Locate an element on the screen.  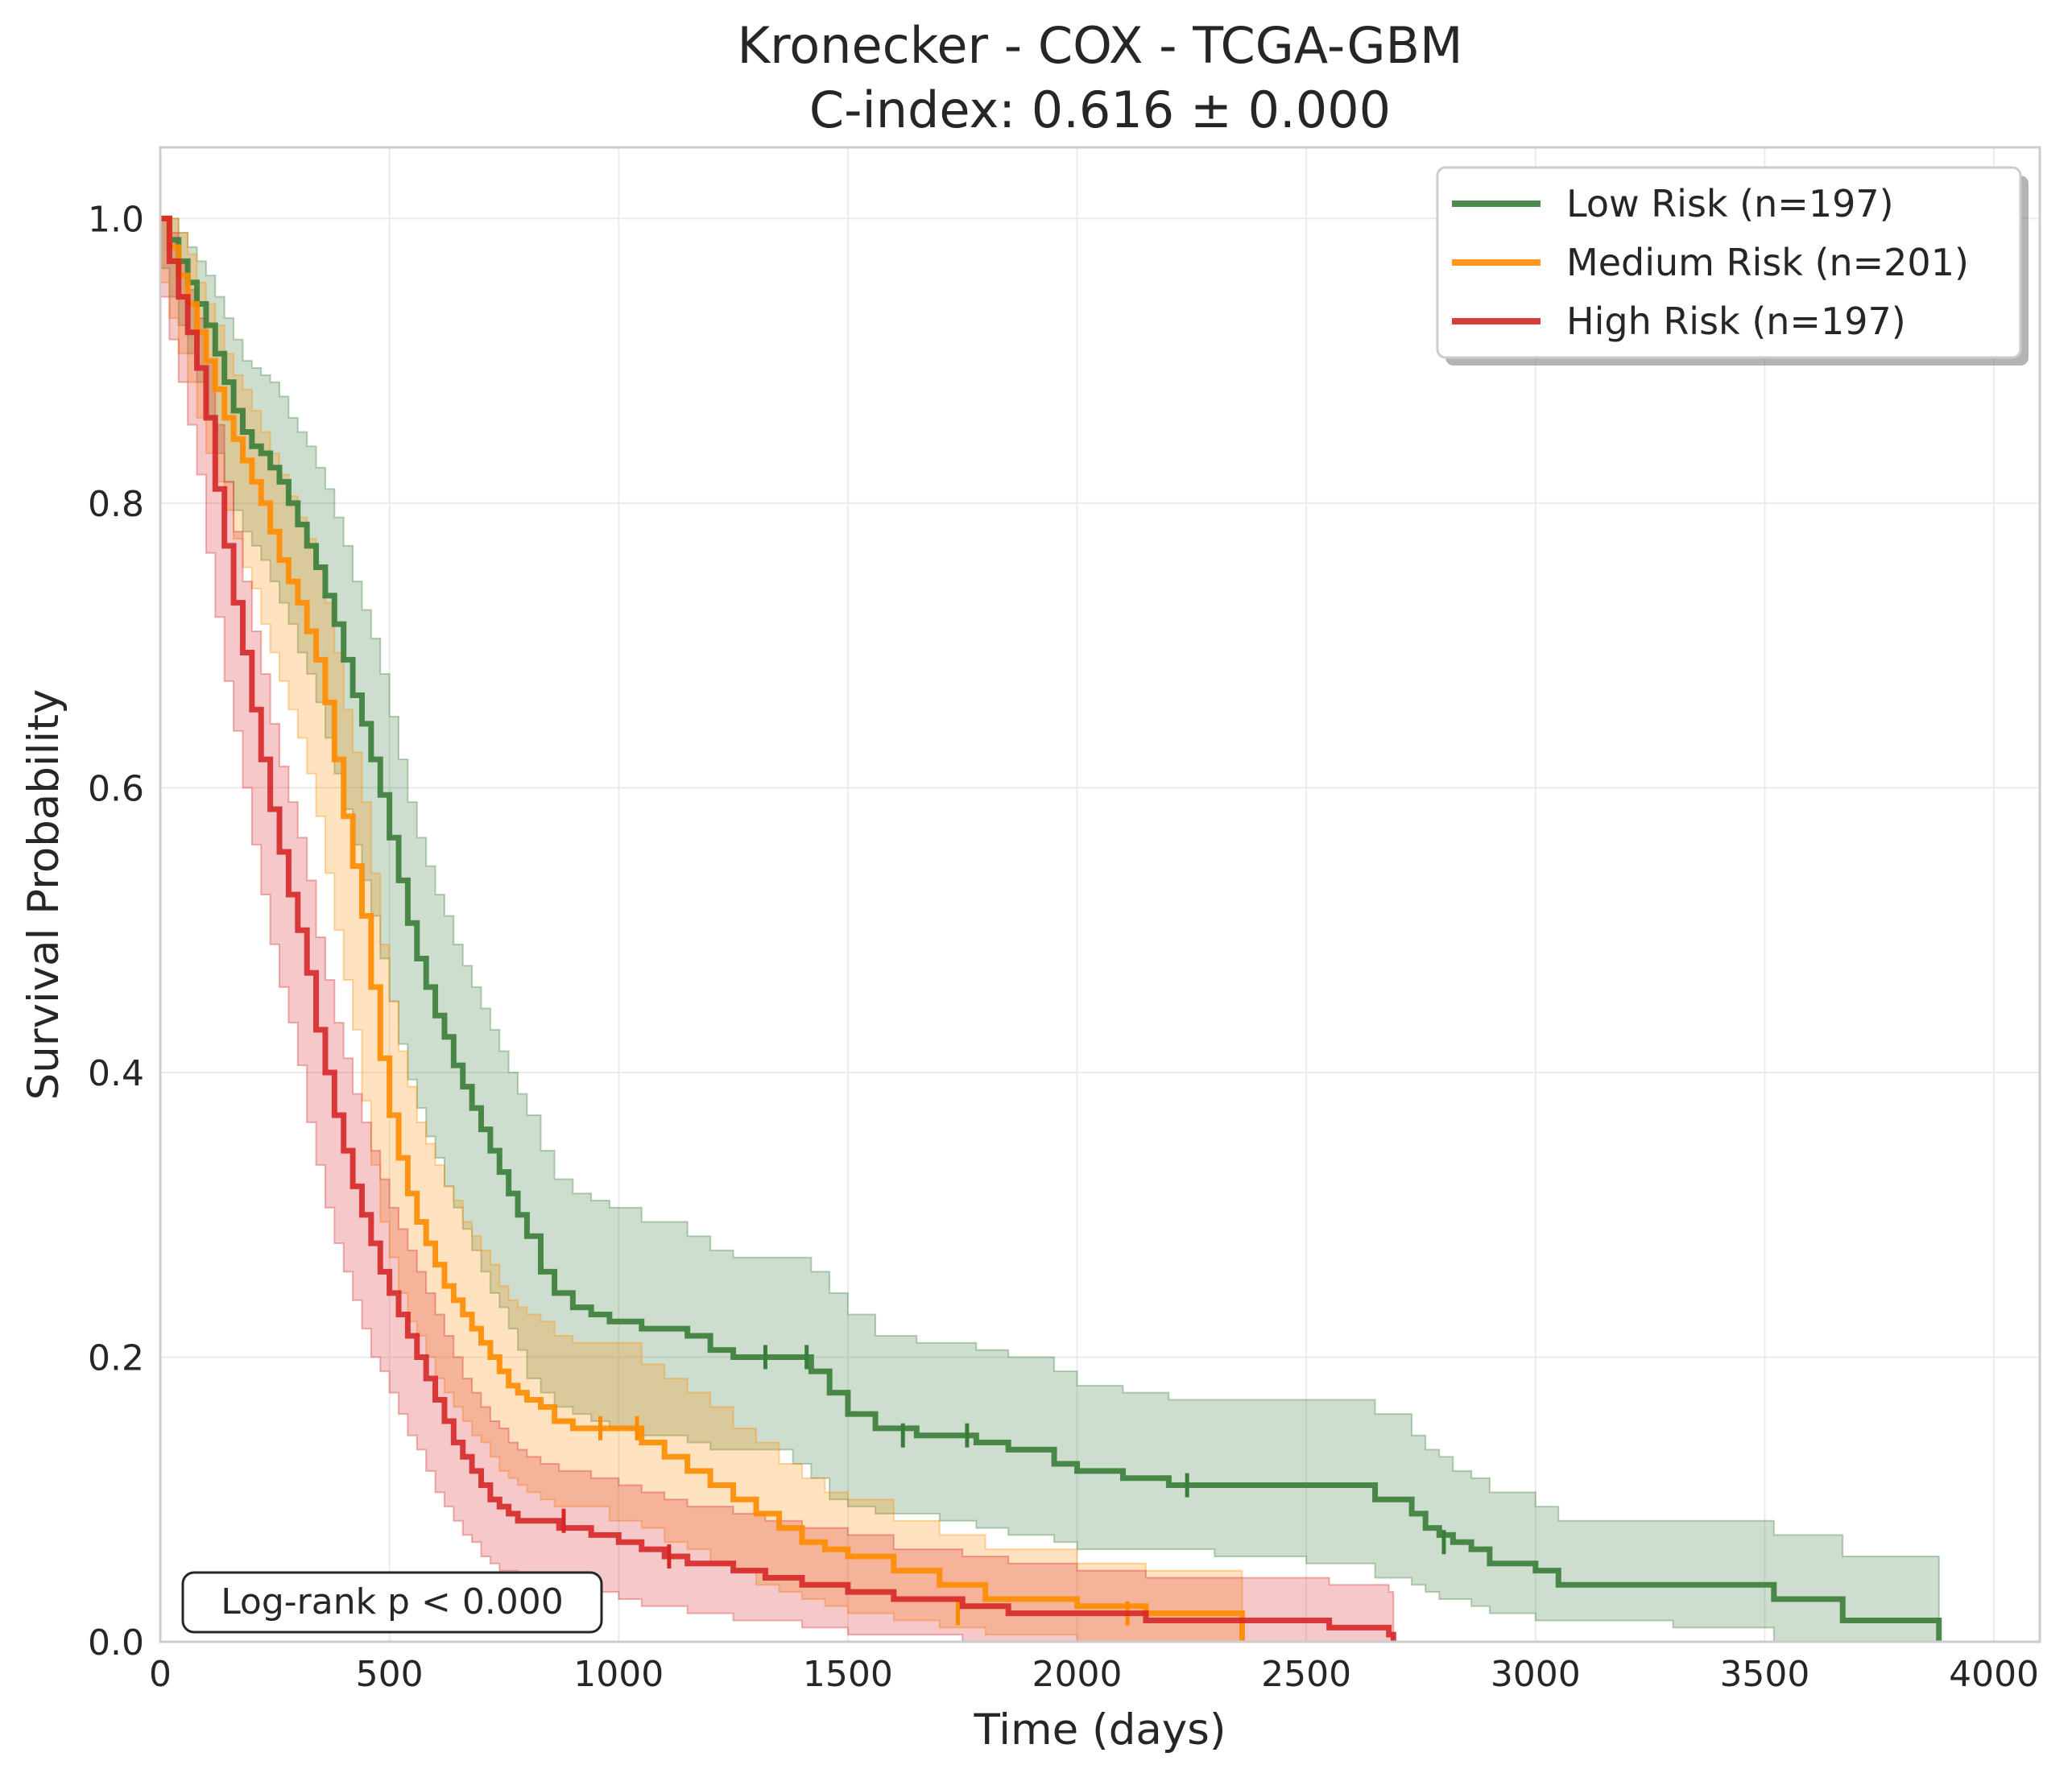
x-tick-label: 2000 is located at coordinates (1077, 1674).